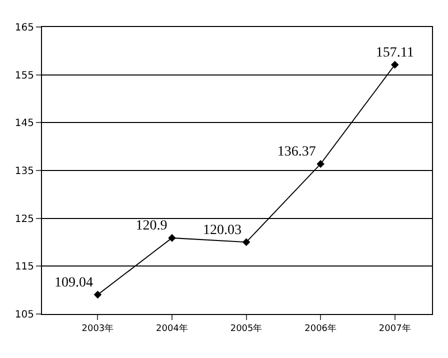 Image resolution: width=448 pixels, height=358 pixels. Describe the element at coordinates (24, 315) in the screenshot. I see `y-tick-label: 105` at that location.